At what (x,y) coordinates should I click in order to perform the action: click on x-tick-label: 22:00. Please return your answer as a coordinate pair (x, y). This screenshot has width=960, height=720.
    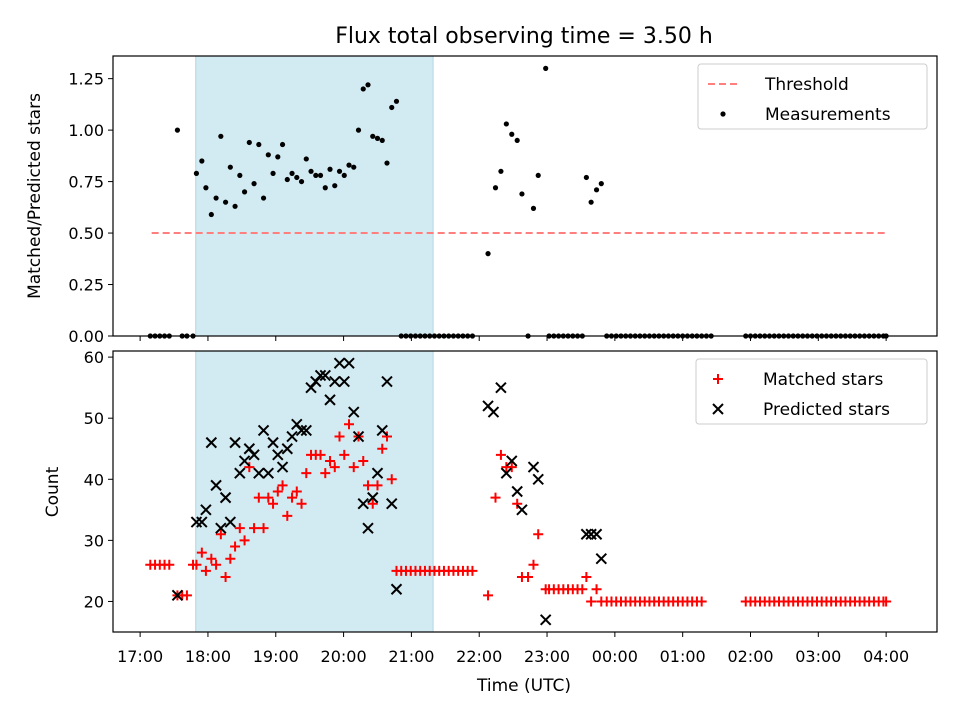
    Looking at the image, I should click on (479, 656).